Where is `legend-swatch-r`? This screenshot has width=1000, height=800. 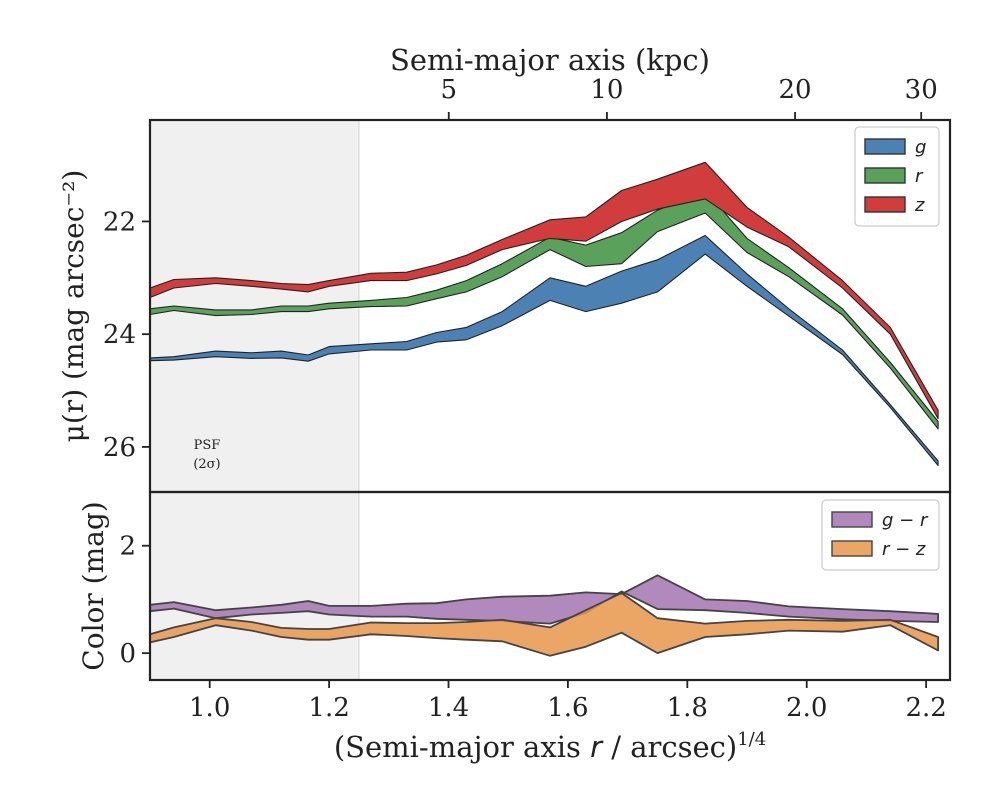 legend-swatch-r is located at coordinates (885, 175).